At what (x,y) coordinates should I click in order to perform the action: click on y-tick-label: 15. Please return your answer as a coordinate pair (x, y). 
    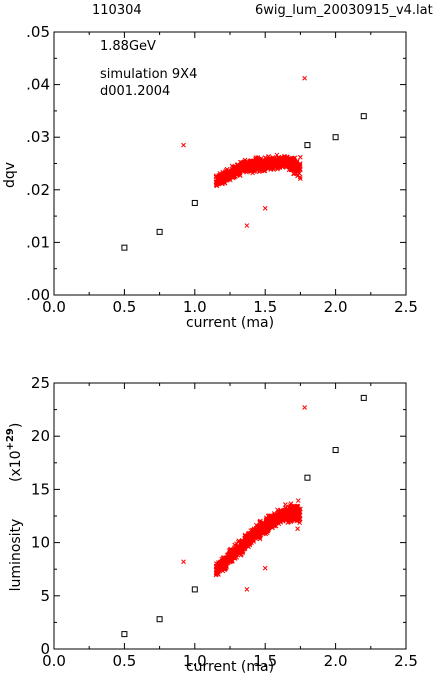
    Looking at the image, I should click on (40, 489).